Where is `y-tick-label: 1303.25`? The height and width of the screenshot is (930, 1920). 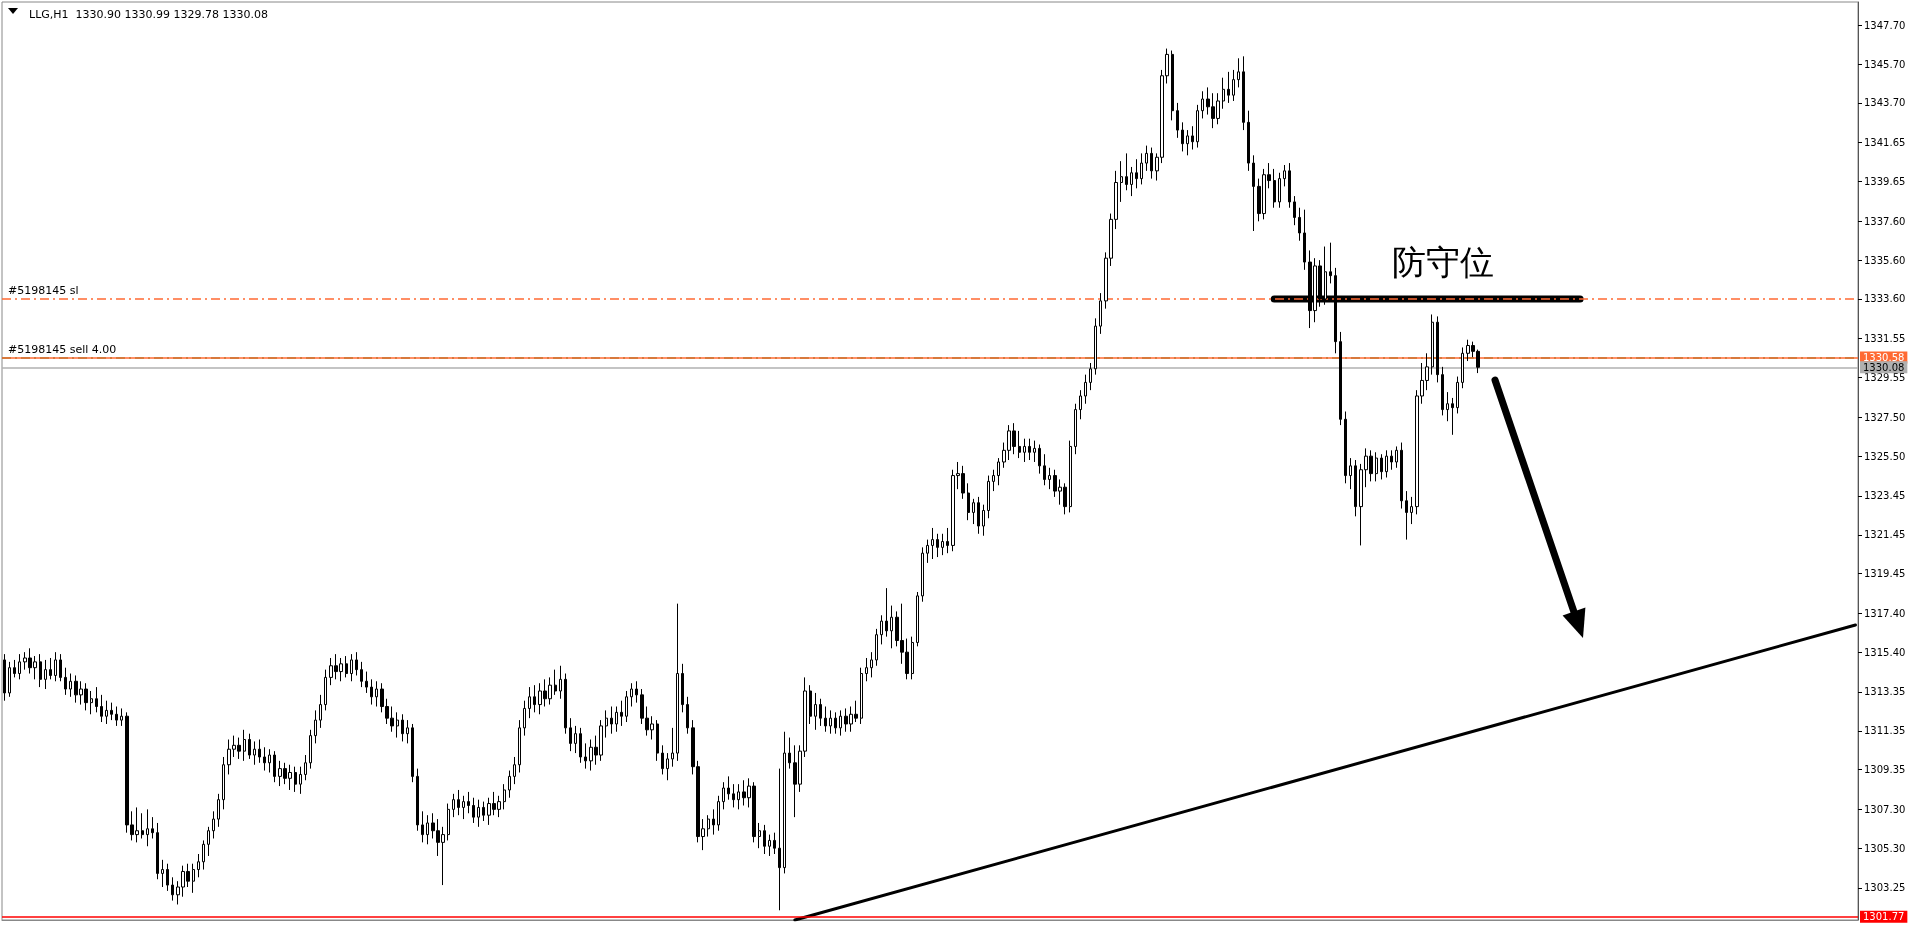 y-tick-label: 1303.25 is located at coordinates (1885, 888).